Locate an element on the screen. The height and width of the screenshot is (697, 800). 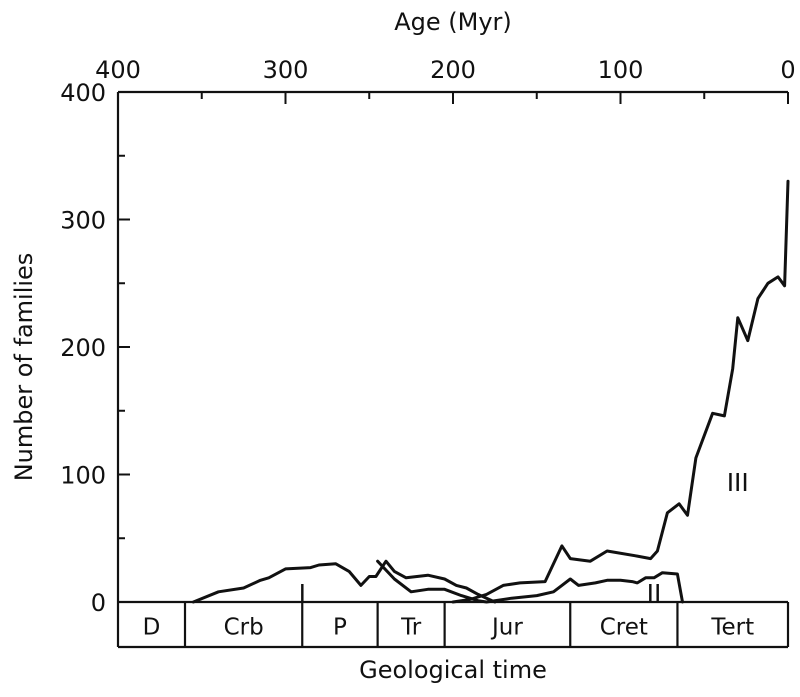
series-label-i: I is located at coordinates (302, 593).